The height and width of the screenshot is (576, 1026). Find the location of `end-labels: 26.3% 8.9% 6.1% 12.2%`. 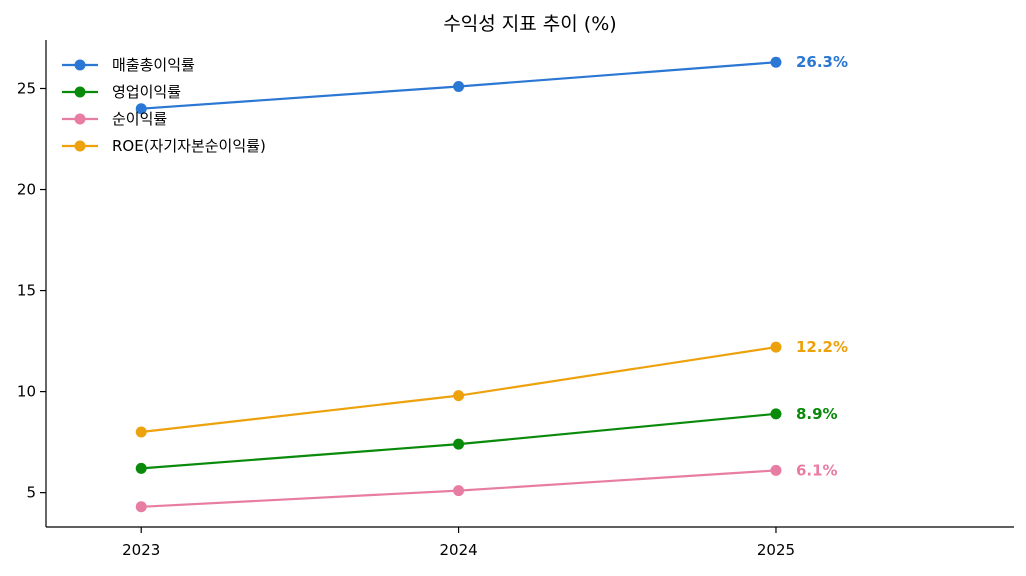

end-labels: 26.3% 8.9% 6.1% 12.2% is located at coordinates (822, 266).